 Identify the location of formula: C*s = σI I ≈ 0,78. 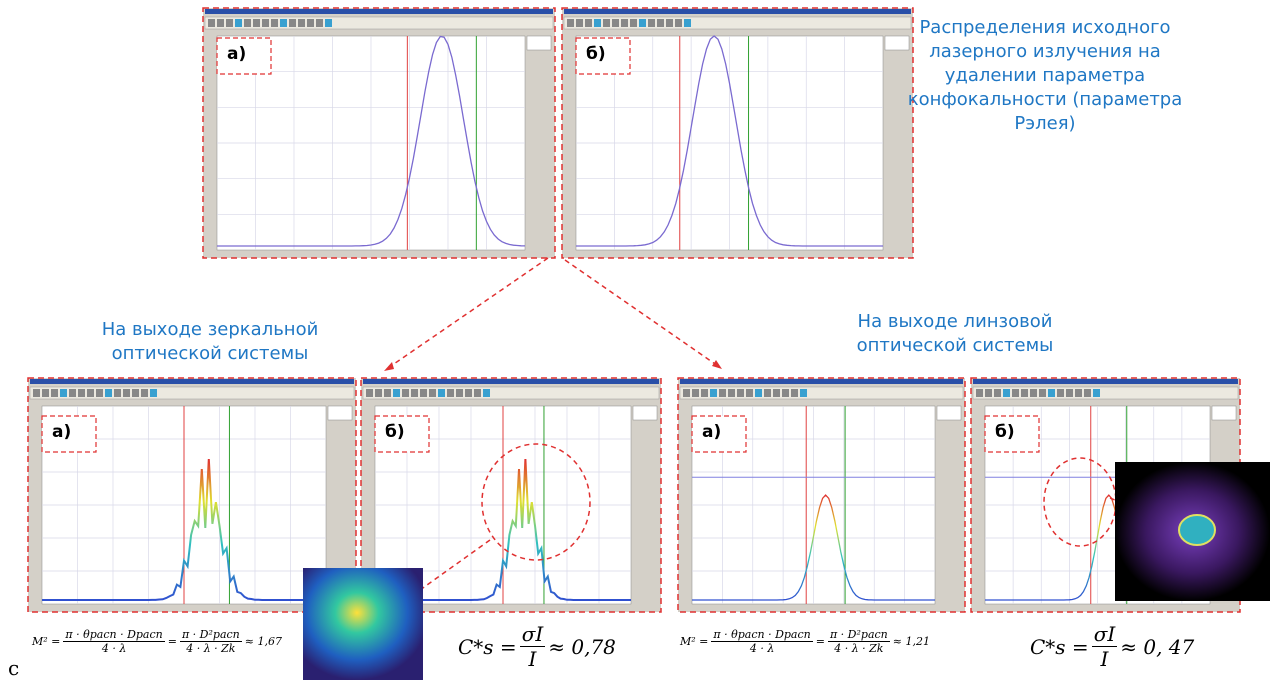
(537, 646).